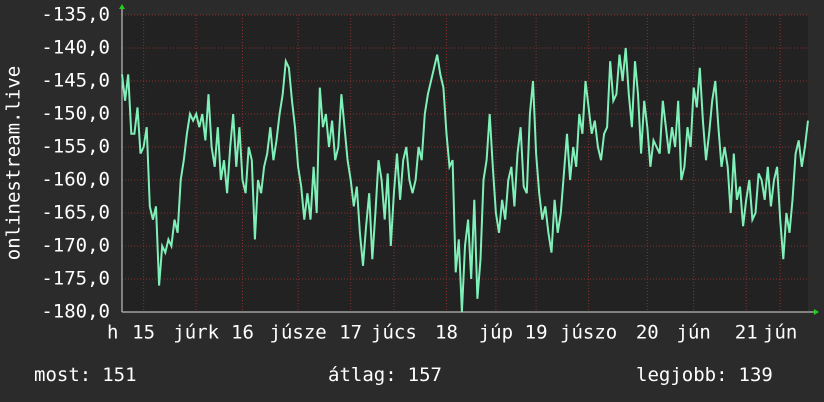  I want to click on x-tick-label: júp, so click(496, 333).